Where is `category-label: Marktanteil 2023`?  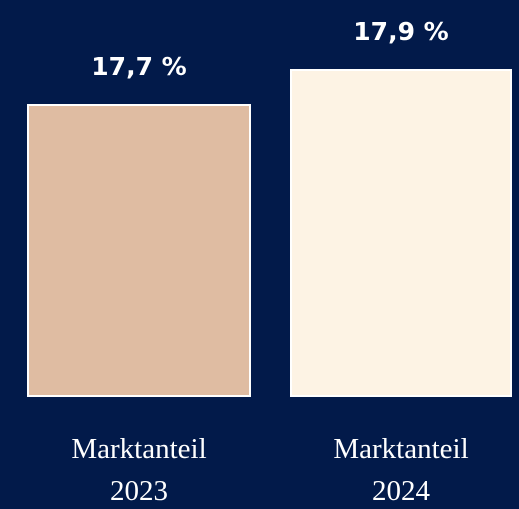 category-label: Marktanteil 2023 is located at coordinates (139, 470).